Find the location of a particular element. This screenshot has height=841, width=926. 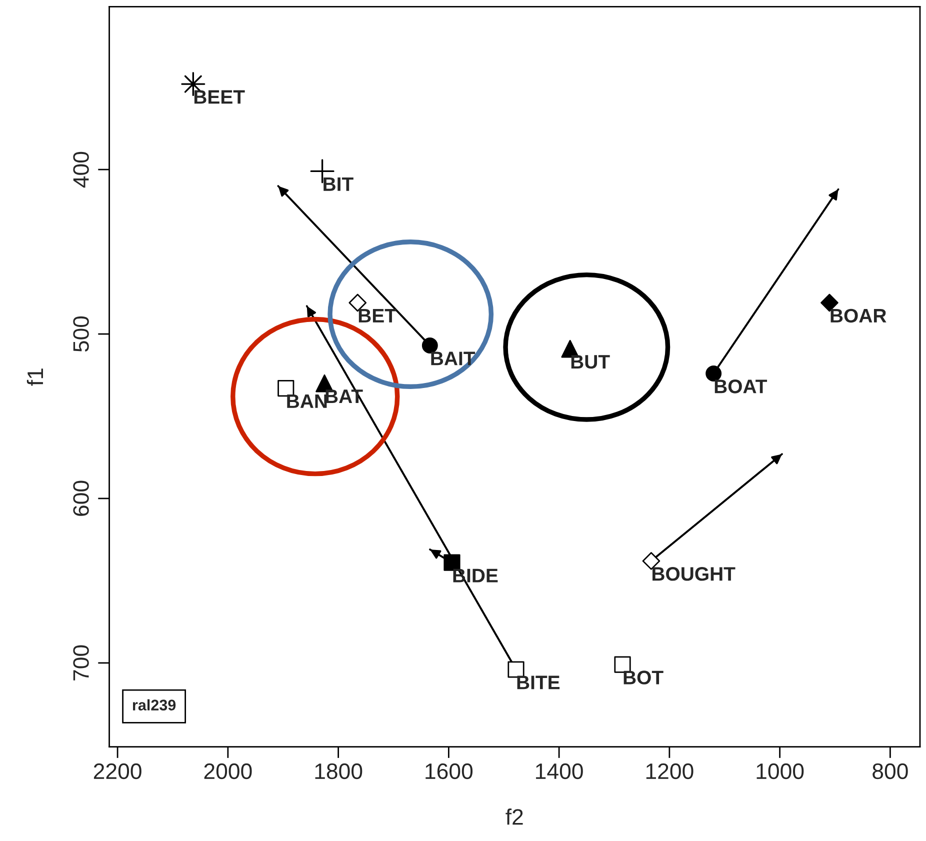

data-label: BEET is located at coordinates (219, 97).